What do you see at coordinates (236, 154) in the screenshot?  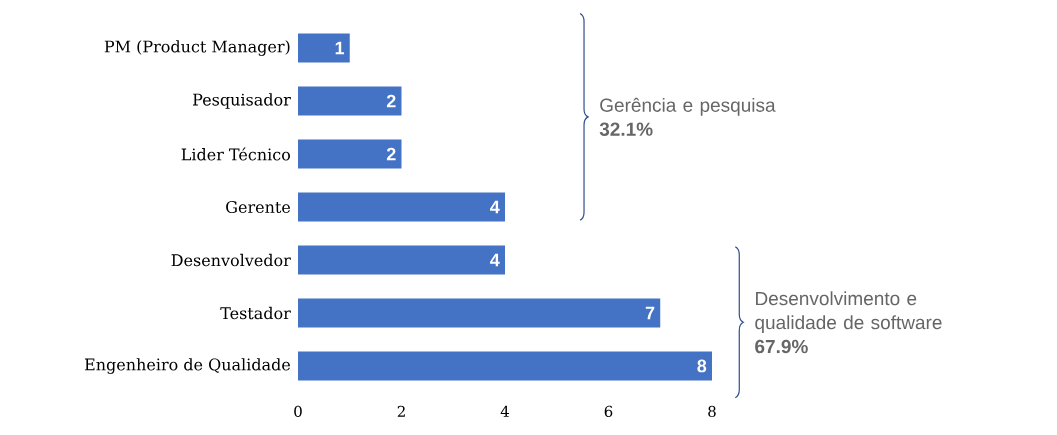 I see `y-tick-label: Lider Técnico` at bounding box center [236, 154].